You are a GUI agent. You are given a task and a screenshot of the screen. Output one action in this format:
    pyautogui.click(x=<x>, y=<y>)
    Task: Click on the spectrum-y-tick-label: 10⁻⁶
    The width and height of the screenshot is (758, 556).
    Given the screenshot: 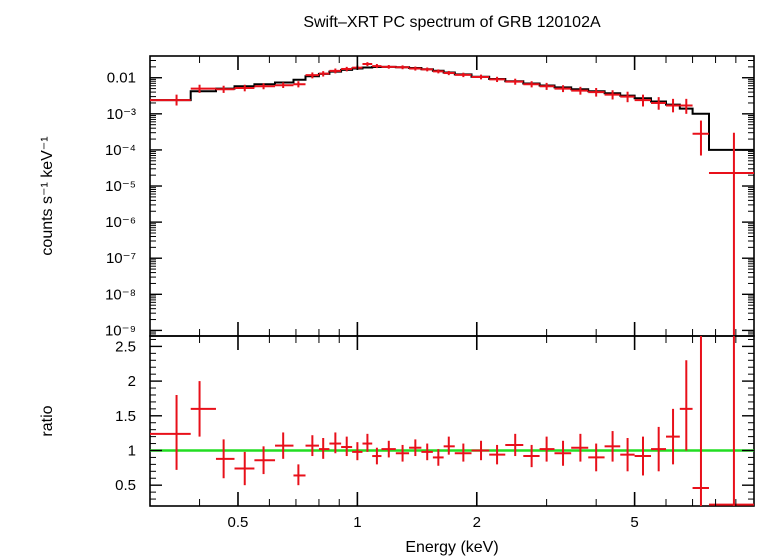 What is the action you would take?
    pyautogui.click(x=120, y=222)
    